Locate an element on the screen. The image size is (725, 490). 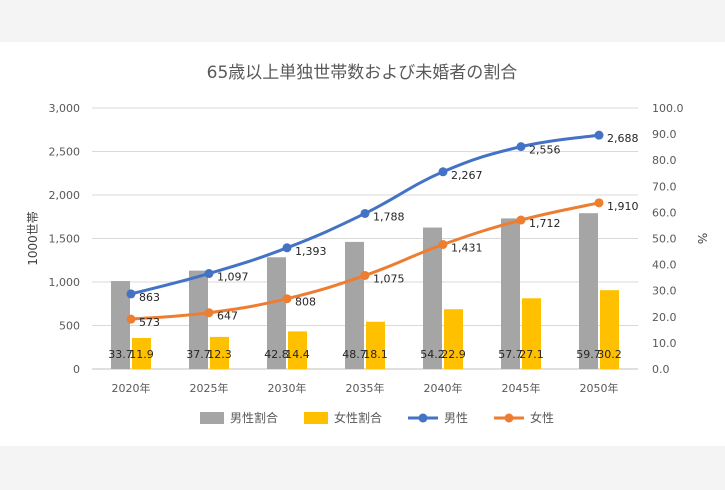
x-tick-label: 2030年 is located at coordinates (287, 388).